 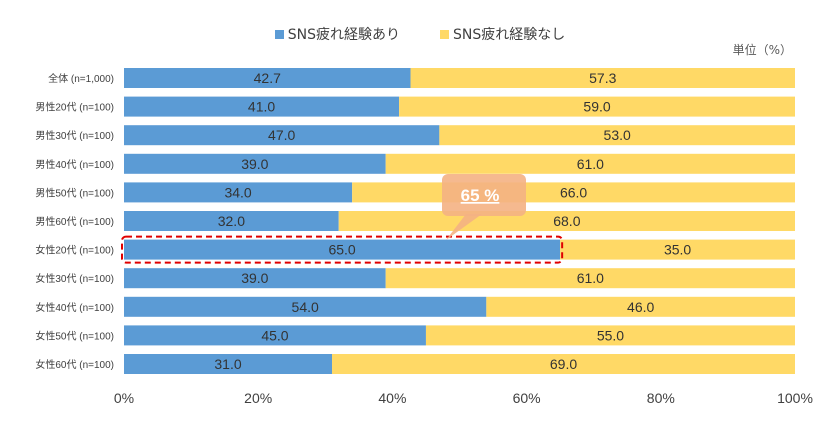 What do you see at coordinates (74, 164) in the screenshot?
I see `category-label: 男性40代 (n=100)` at bounding box center [74, 164].